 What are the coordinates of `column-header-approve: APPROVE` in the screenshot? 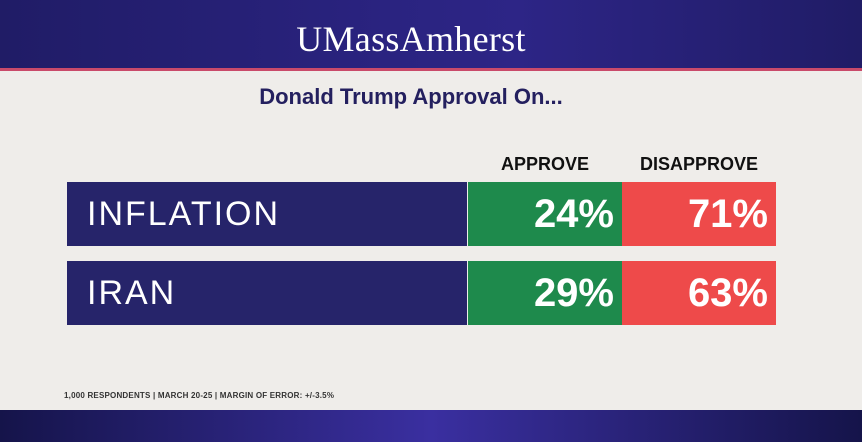 It's located at (545, 164).